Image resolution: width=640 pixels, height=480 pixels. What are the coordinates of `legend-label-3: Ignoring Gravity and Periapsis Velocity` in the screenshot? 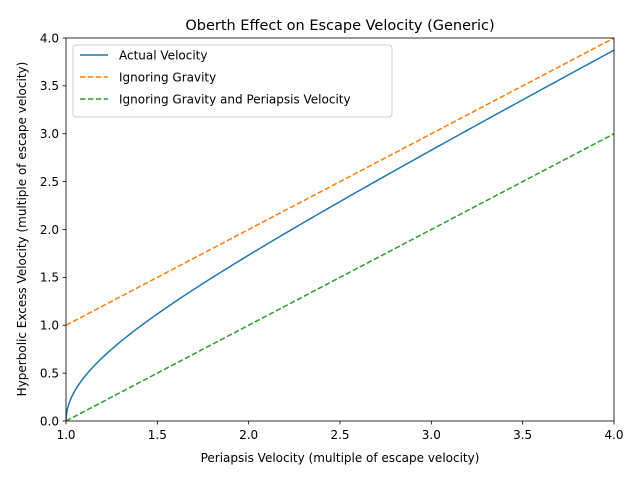 It's located at (235, 99).